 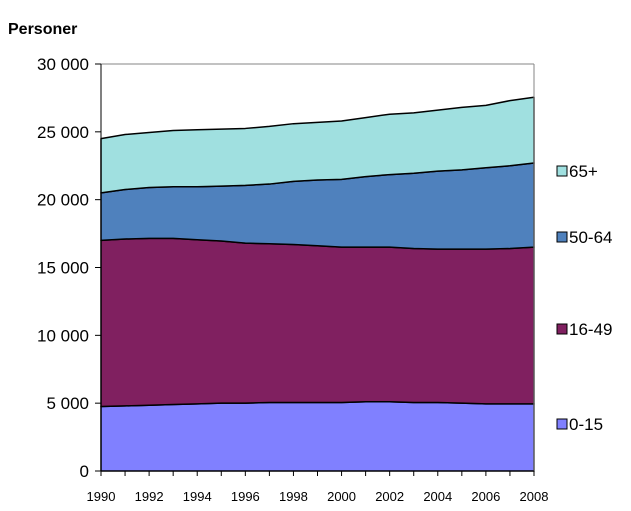 I want to click on y-tick-label: 0, so click(x=84, y=471).